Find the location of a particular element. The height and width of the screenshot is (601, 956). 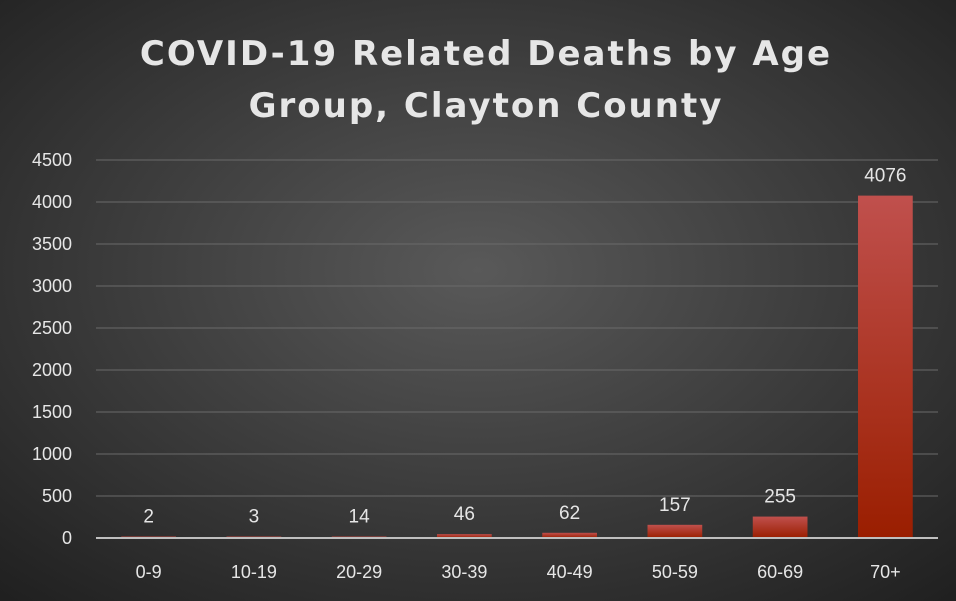

x-axis-tick-labels: 0-9 10-19 20-29 30-39 40-49 50-59 60-69 70+ is located at coordinates (518, 572).